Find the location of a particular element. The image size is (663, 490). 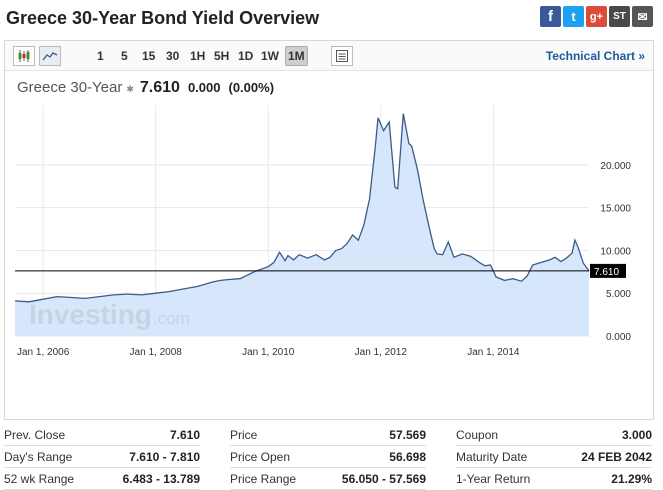

x-tick-label: Jan 1, 2014 is located at coordinates (493, 352).